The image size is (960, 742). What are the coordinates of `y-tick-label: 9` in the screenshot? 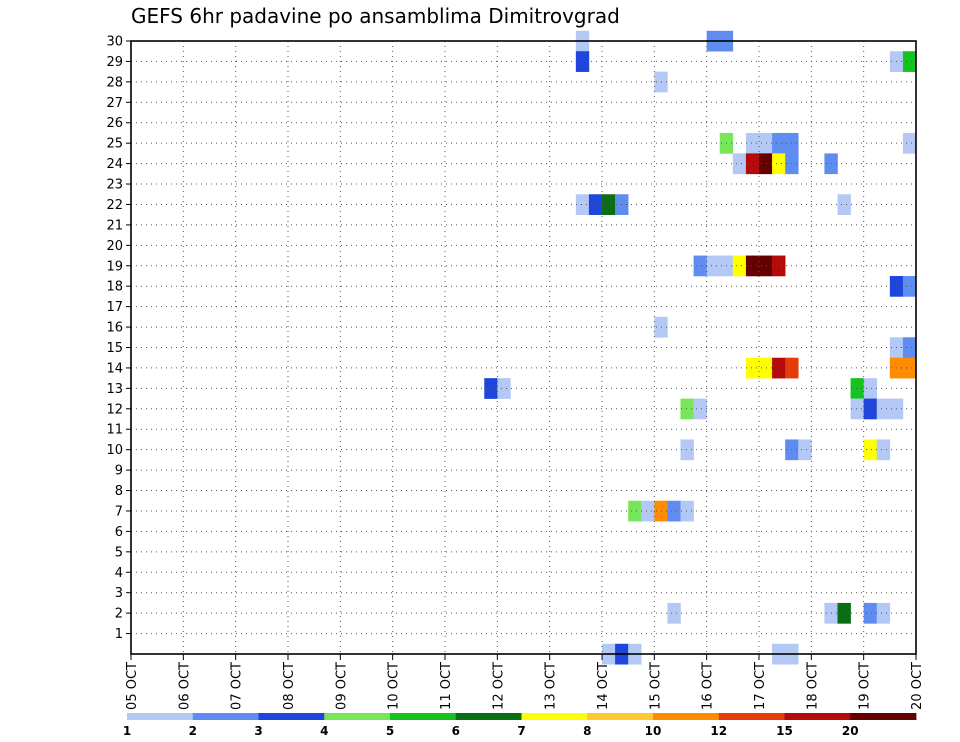 It's located at (119, 471).